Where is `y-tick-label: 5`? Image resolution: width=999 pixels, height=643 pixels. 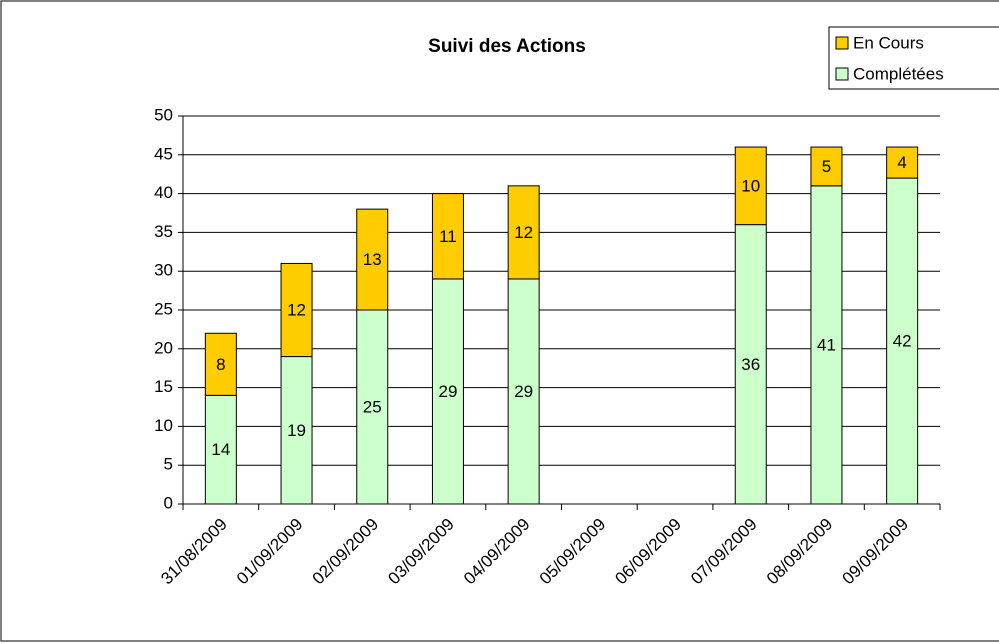
y-tick-label: 5 is located at coordinates (168, 464).